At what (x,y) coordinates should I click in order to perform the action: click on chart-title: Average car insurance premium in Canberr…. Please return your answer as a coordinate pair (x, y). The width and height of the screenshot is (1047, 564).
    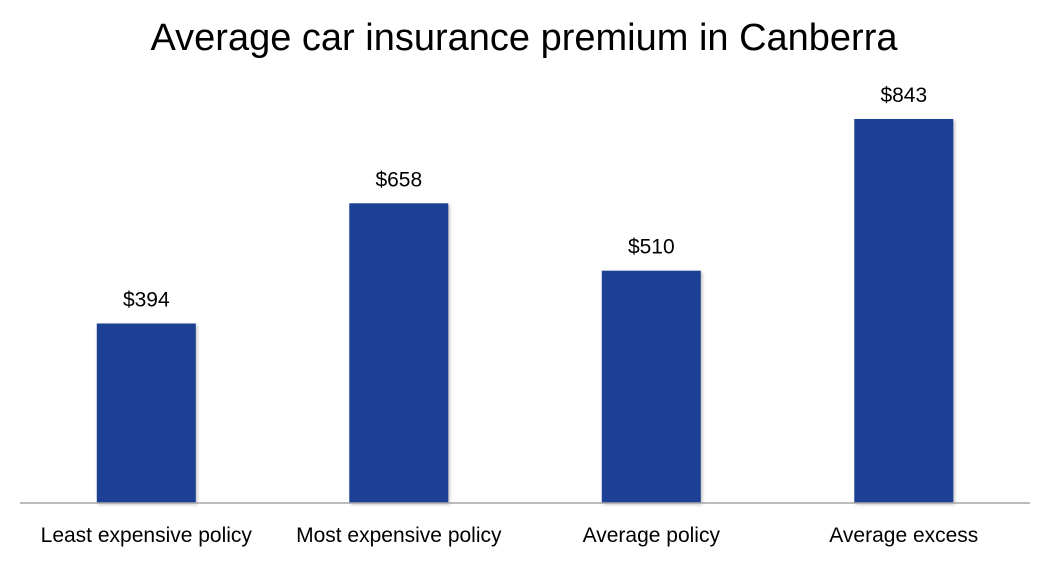
    Looking at the image, I should click on (525, 38).